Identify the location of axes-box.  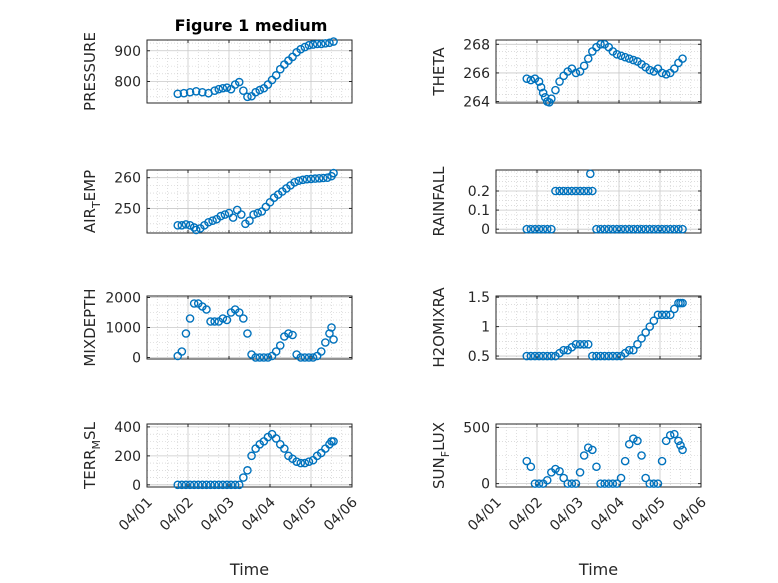
(598, 201).